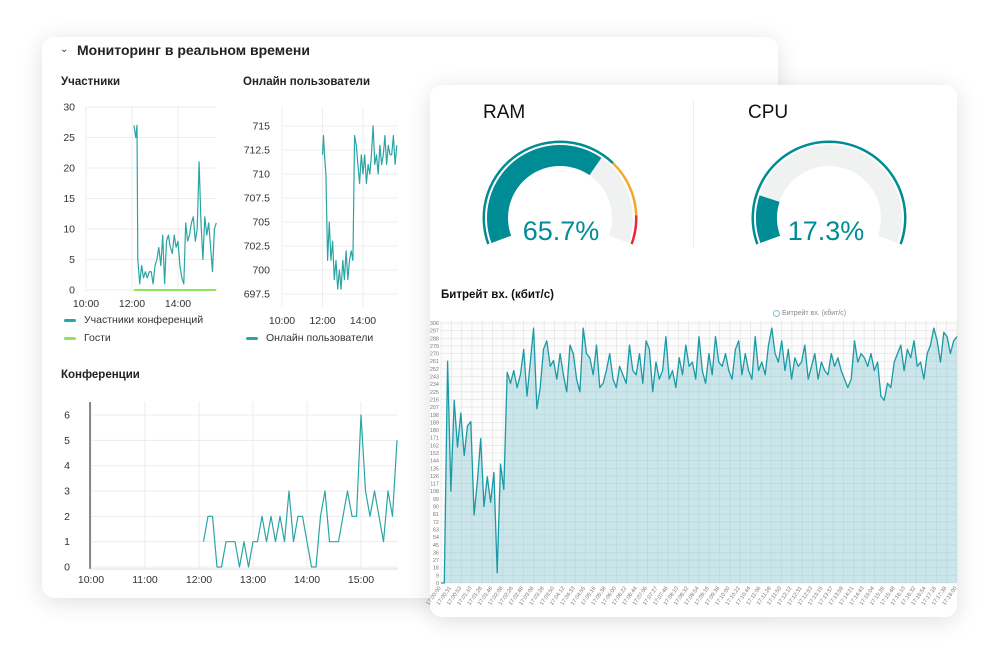 Image resolution: width=987 pixels, height=653 pixels. I want to click on y-tick-label: 81, so click(436, 515).